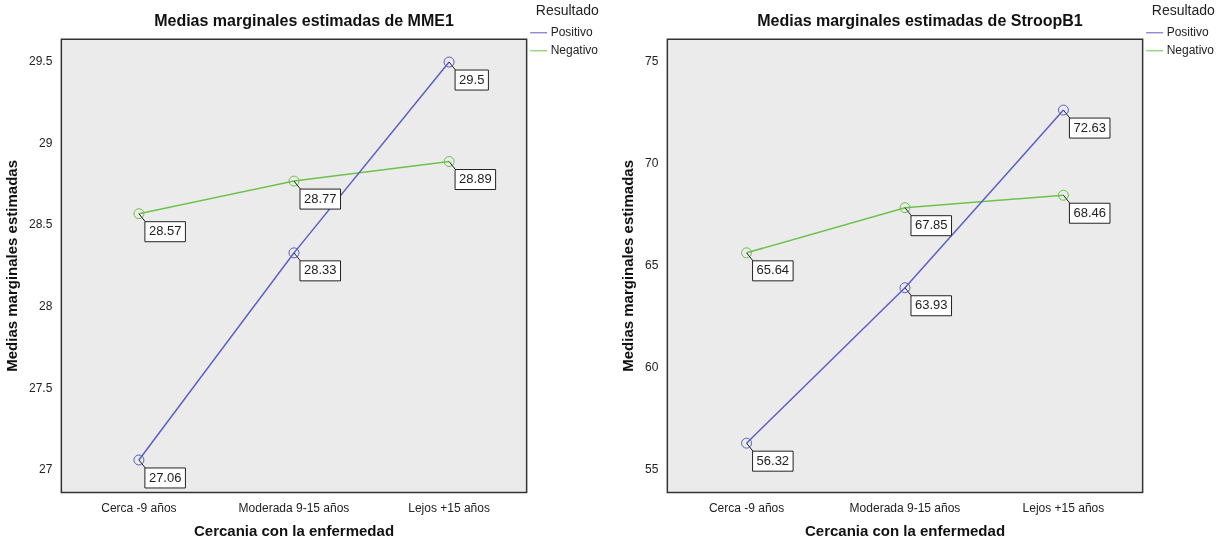  What do you see at coordinates (46, 142) in the screenshot?
I see `y-tick-label: 29` at bounding box center [46, 142].